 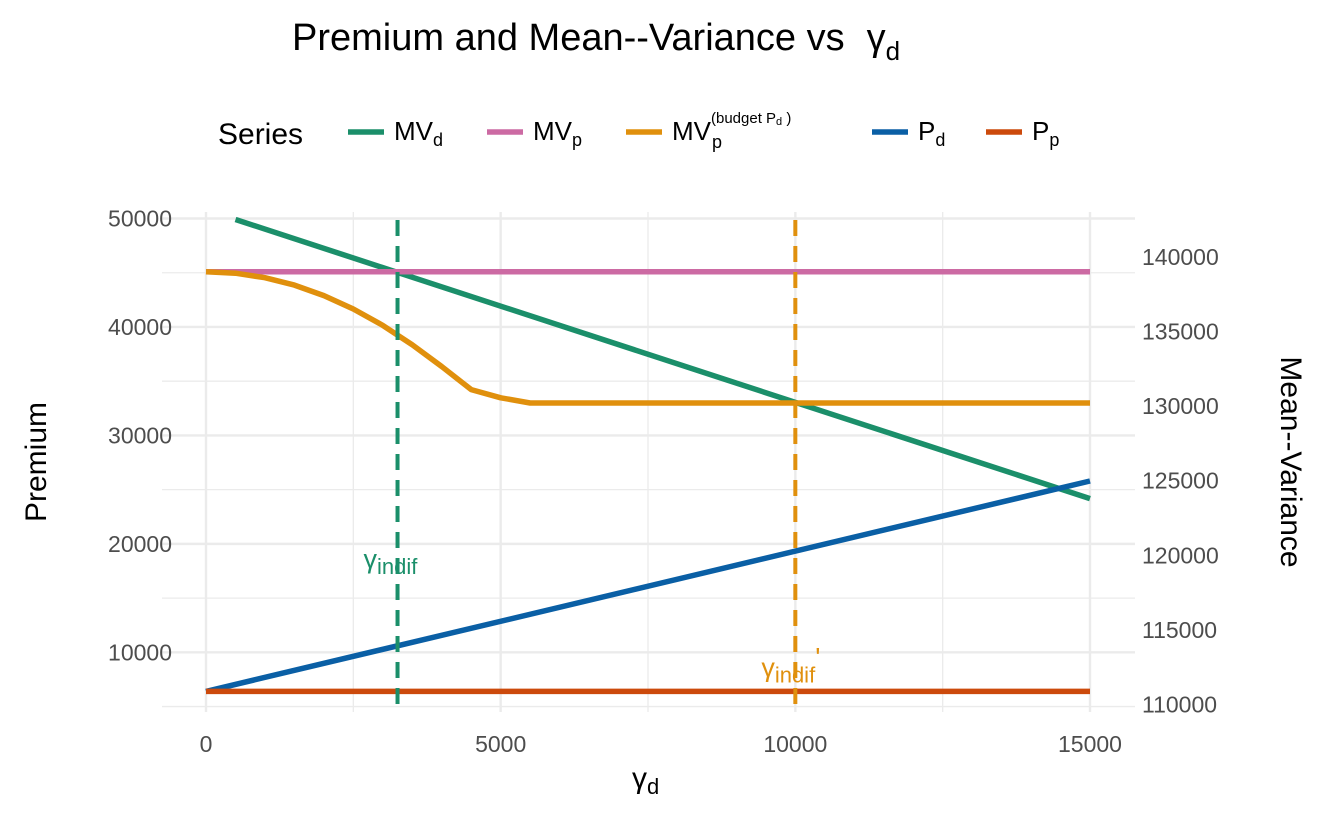 I want to click on x-axis-title: γd, so click(x=645, y=780).